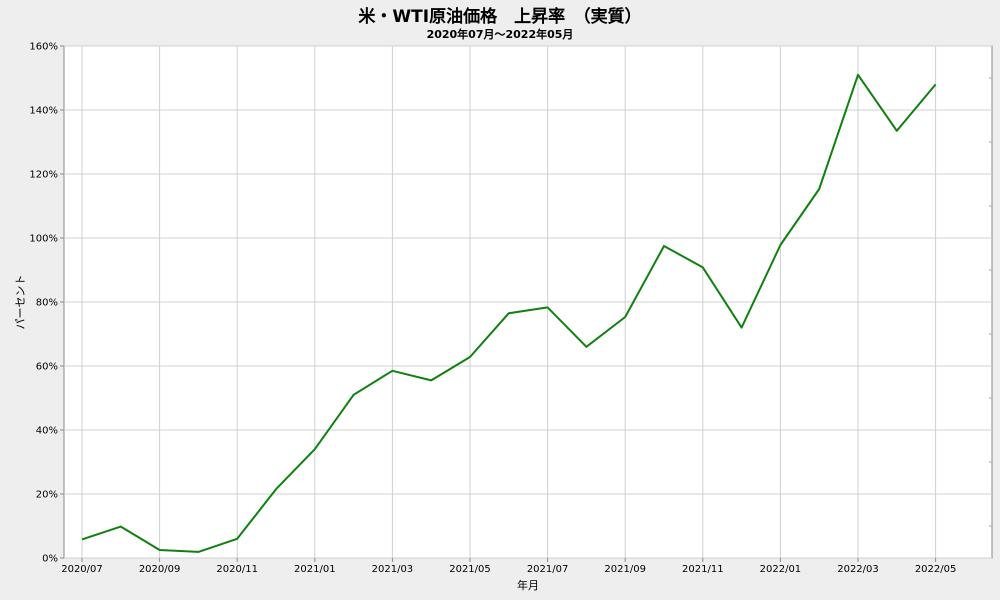  I want to click on x-tick-label: 2022/01, so click(781, 569).